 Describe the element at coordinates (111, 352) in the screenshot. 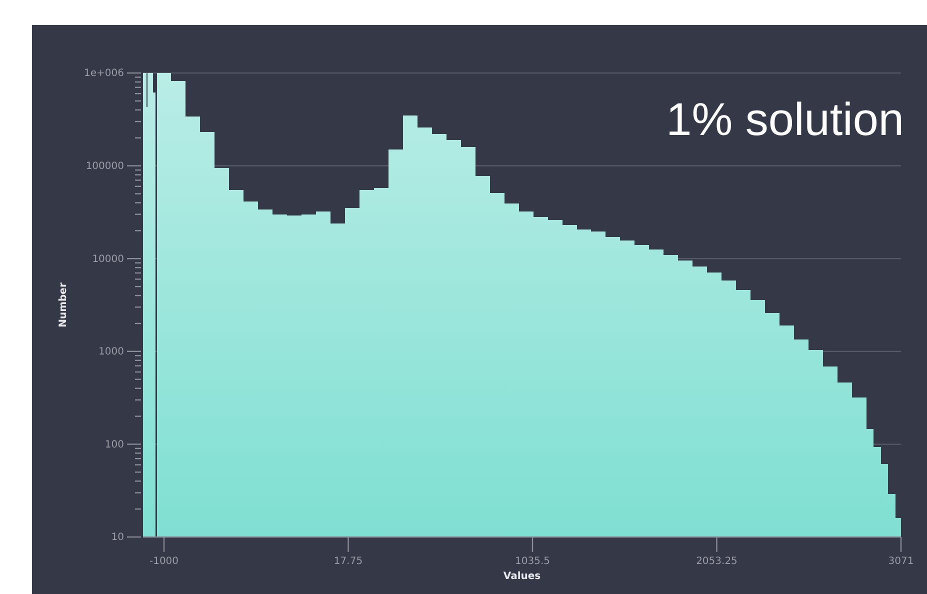

I see `y-tick-label: 1000` at that location.